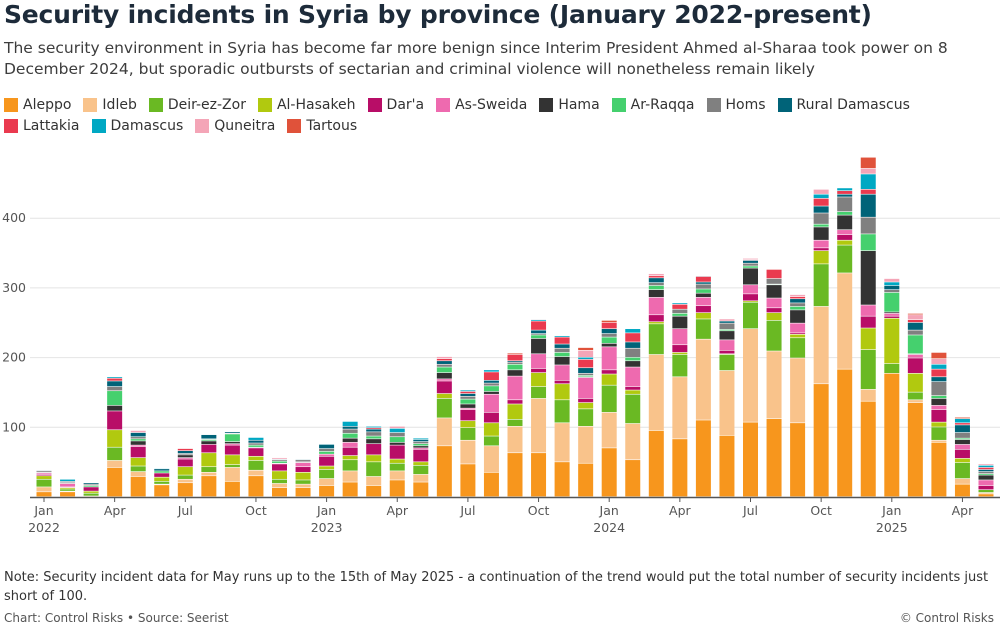 The image size is (1000, 627). What do you see at coordinates (37, 105) in the screenshot?
I see `legend-item: Aleppo` at bounding box center [37, 105].